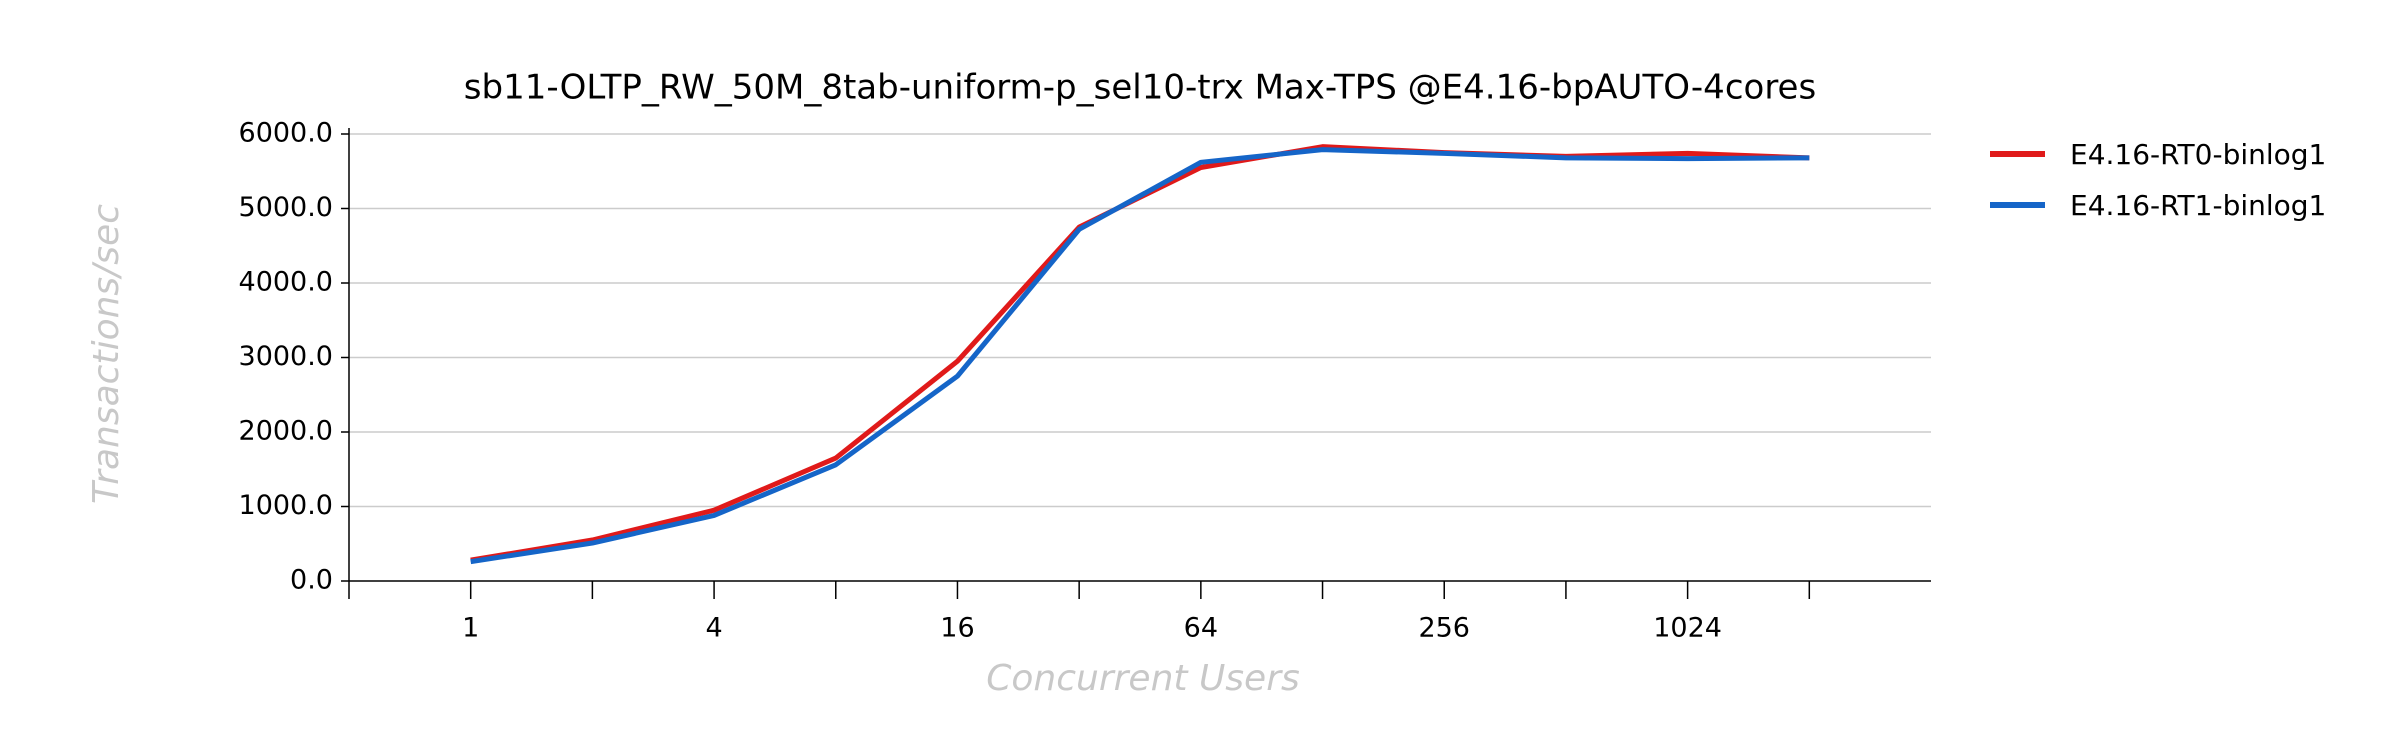 The image size is (2400, 748). What do you see at coordinates (286, 505) in the screenshot?
I see `y-tick-label: 1000.0` at bounding box center [286, 505].